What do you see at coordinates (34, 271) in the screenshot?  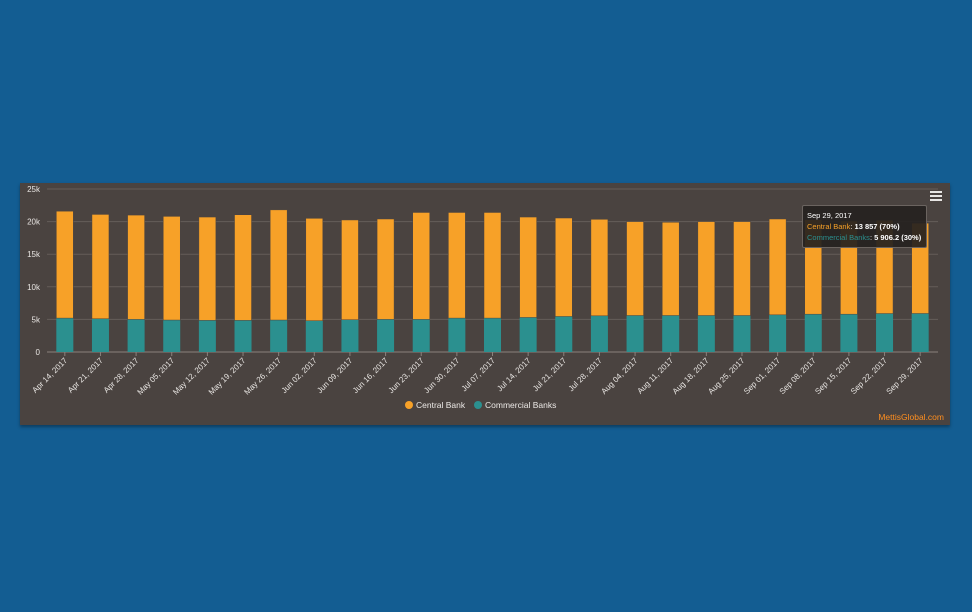 I see `y-axis: 0 5k 10k 15k 20k 25k` at bounding box center [34, 271].